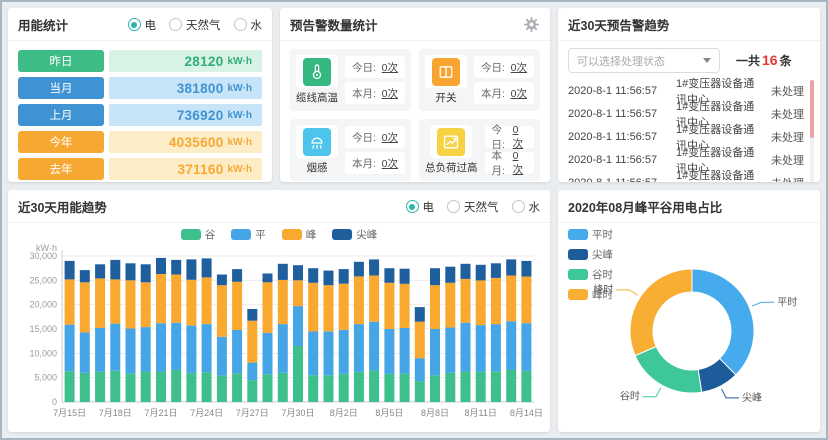 This screenshot has height=440, width=828. Describe the element at coordinates (590, 294) in the screenshot. I see `donut-legend-item-峰时: 峰时` at that location.